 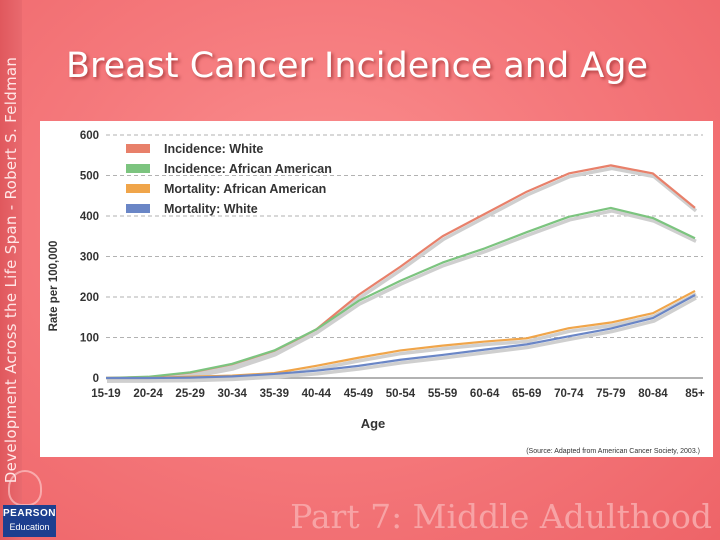 I want to click on pearson-logo: PEARSON Education, so click(x=29, y=521).